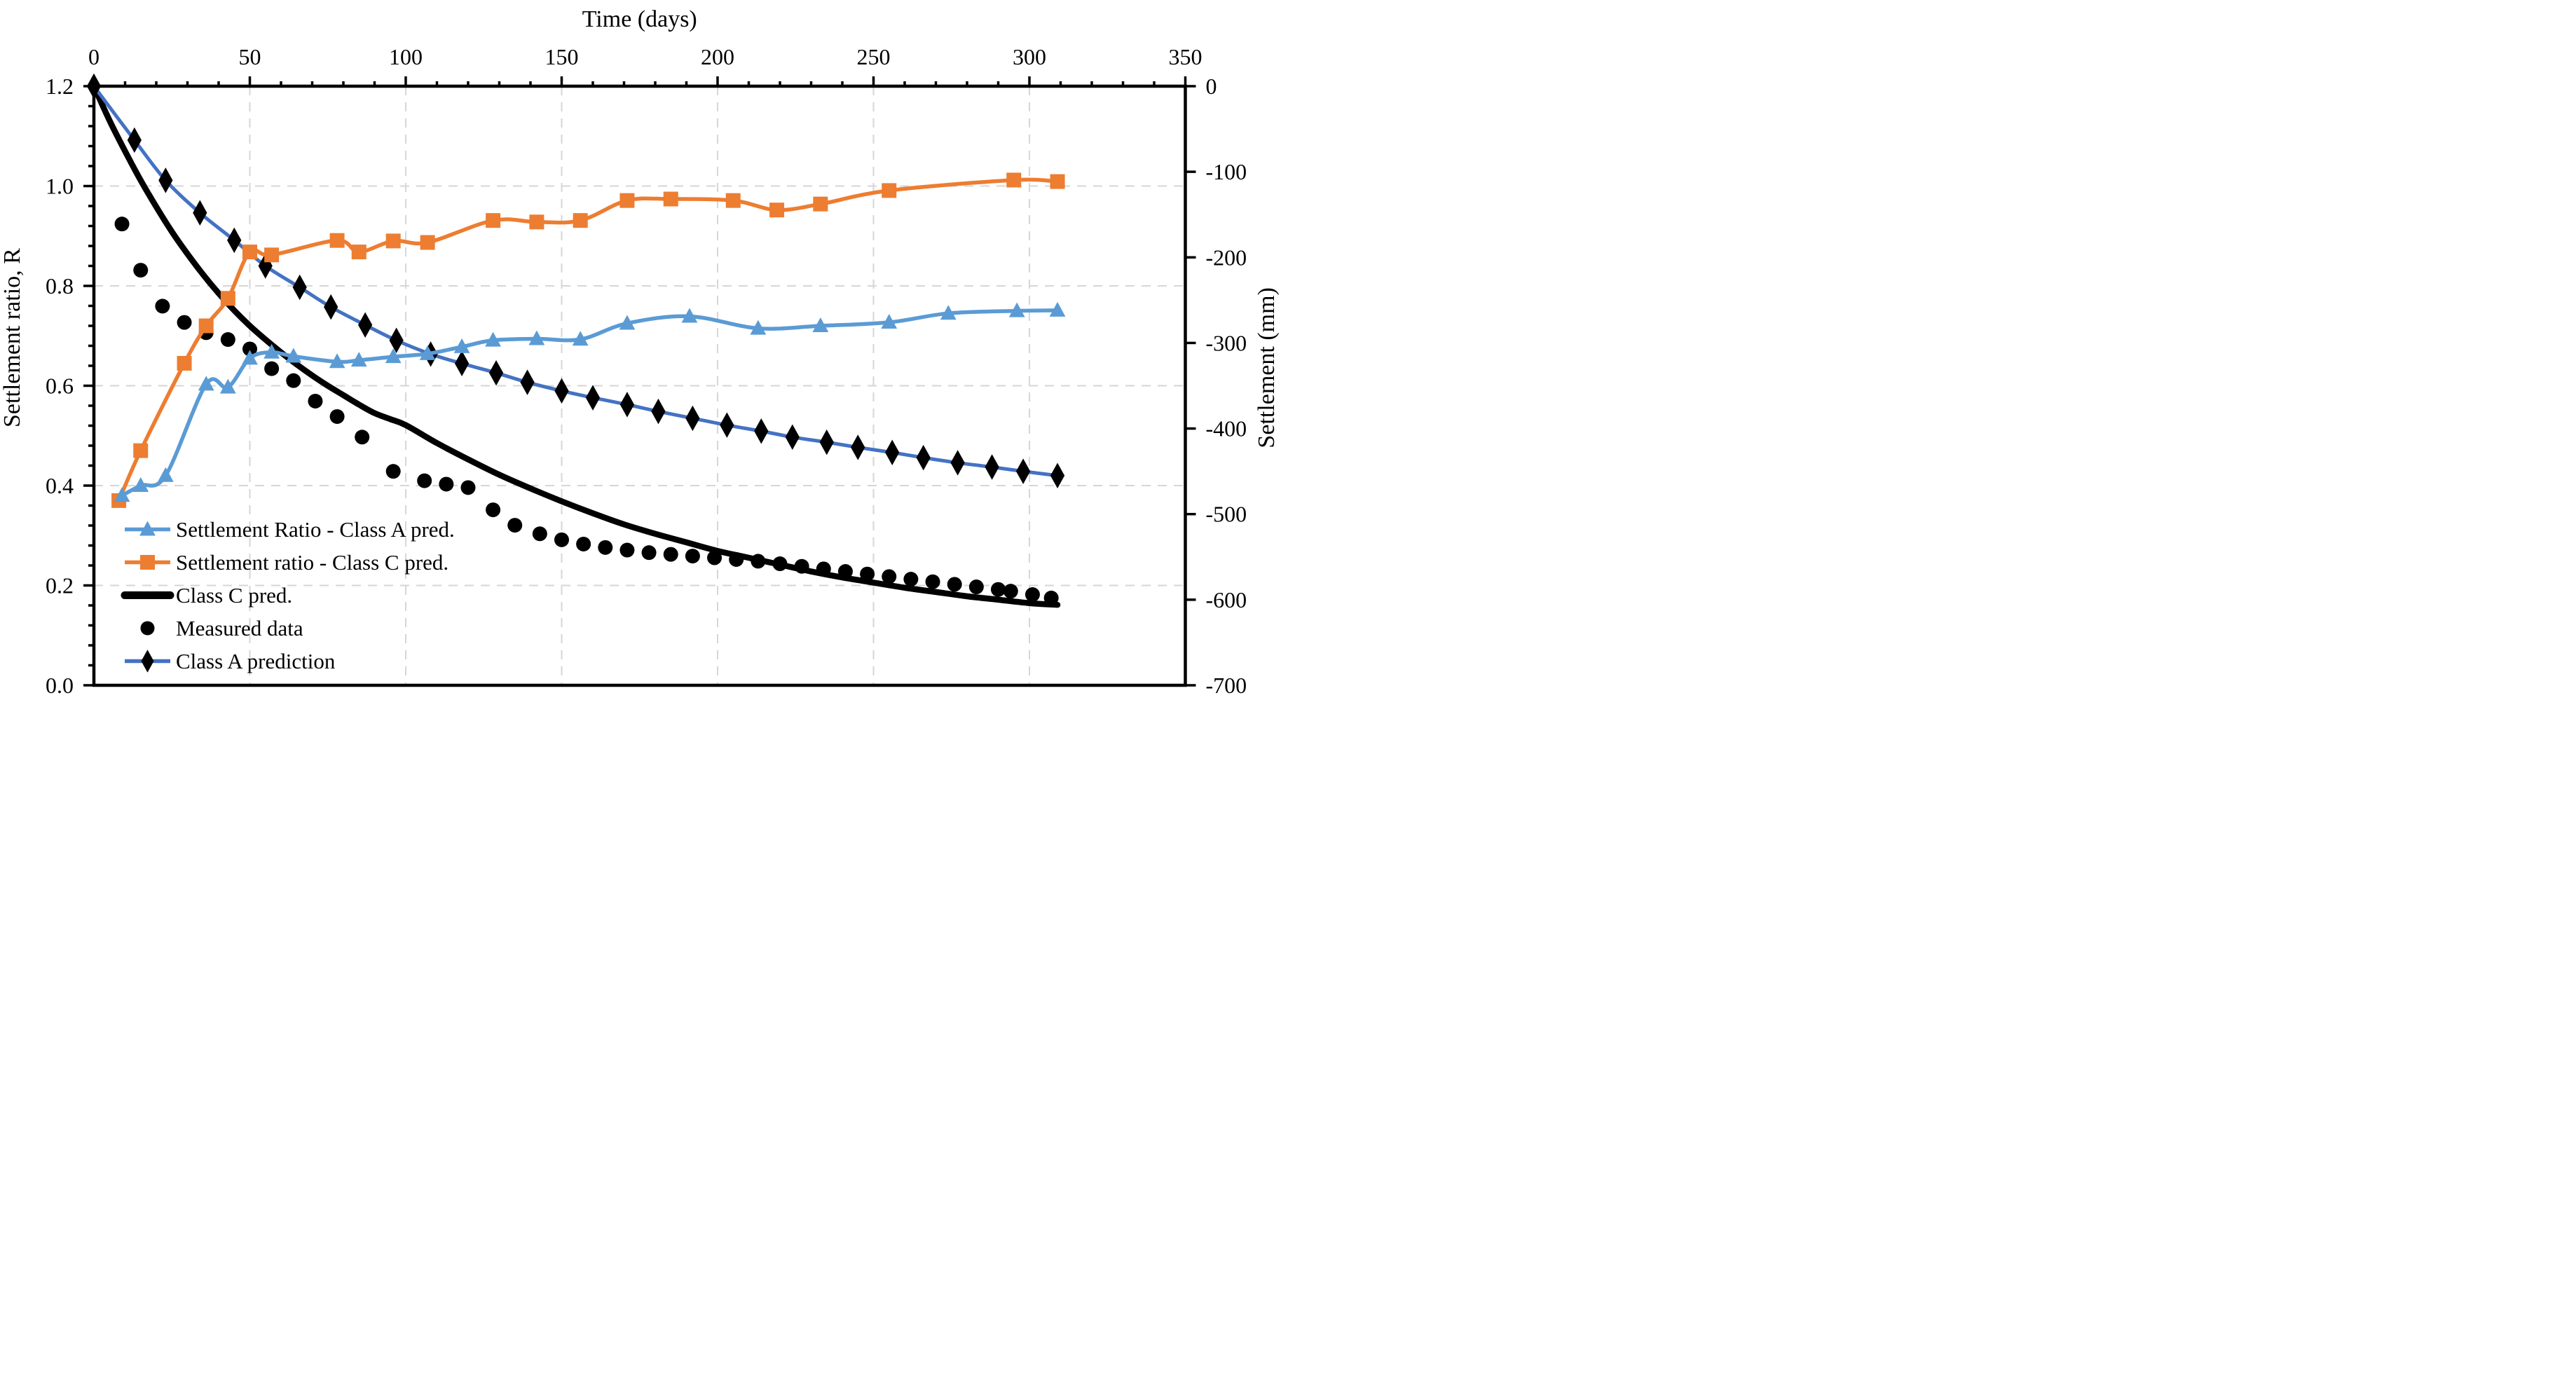 This screenshot has height=1393, width=2576. What do you see at coordinates (1186, 56) in the screenshot?
I see `x-tick-label: 350` at bounding box center [1186, 56].